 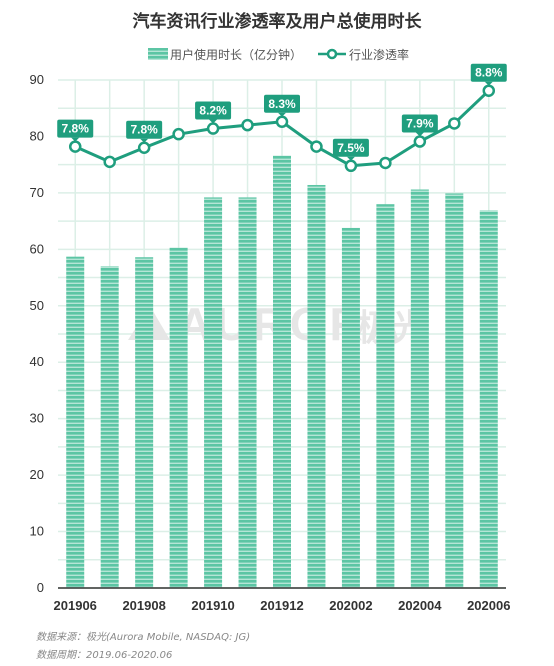 I want to click on y-tick-label: 70, so click(x=37, y=192).